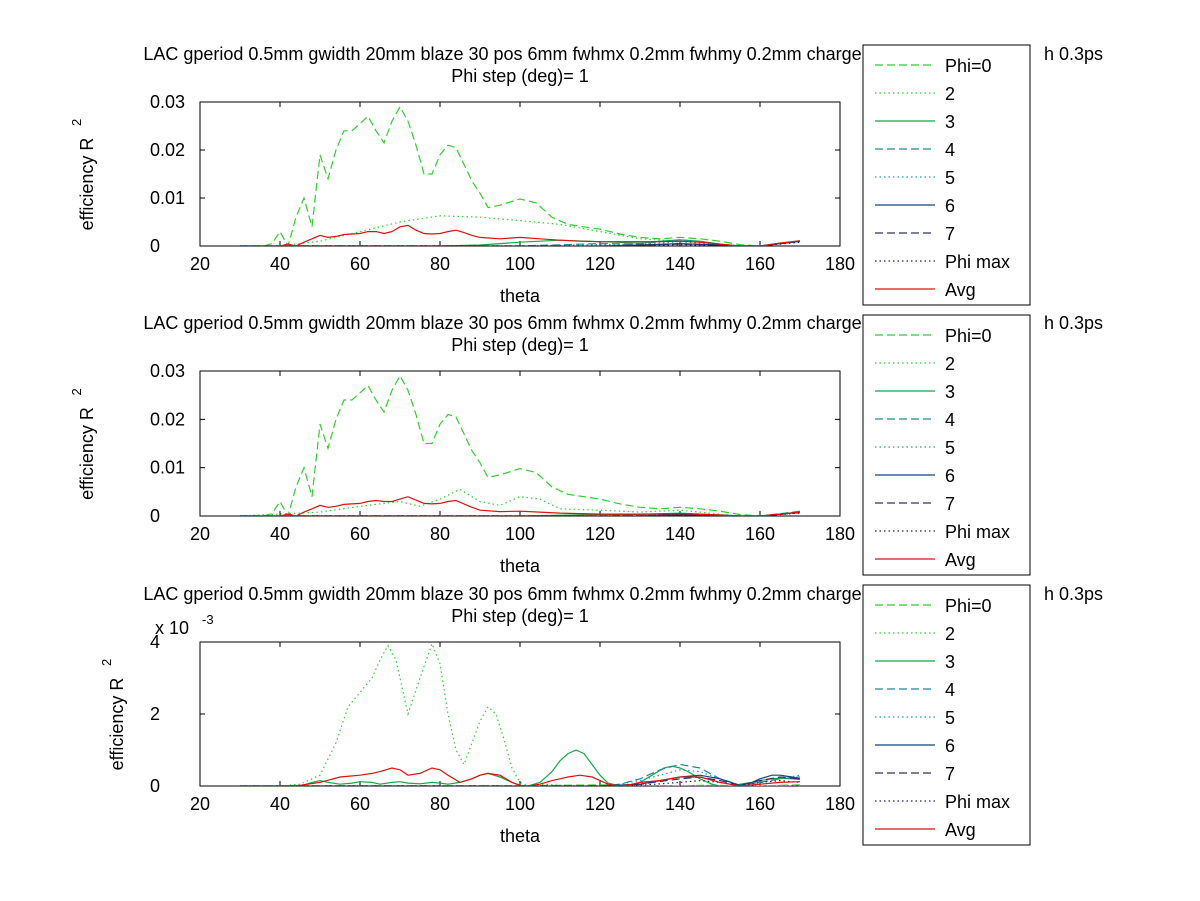  What do you see at coordinates (208, 619) in the screenshot?
I see `y-exponent-sup: -3` at bounding box center [208, 619].